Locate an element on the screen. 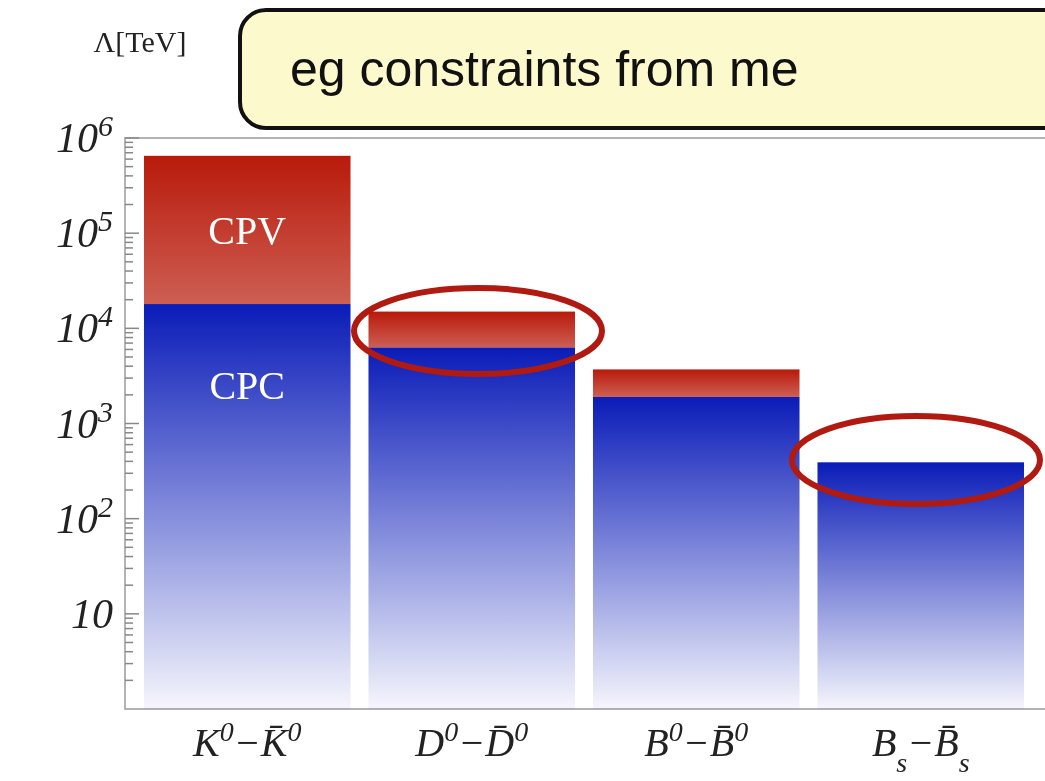 The height and width of the screenshot is (781, 1045). y-tick-label: 10$^{6}$ is located at coordinates (84, 134).